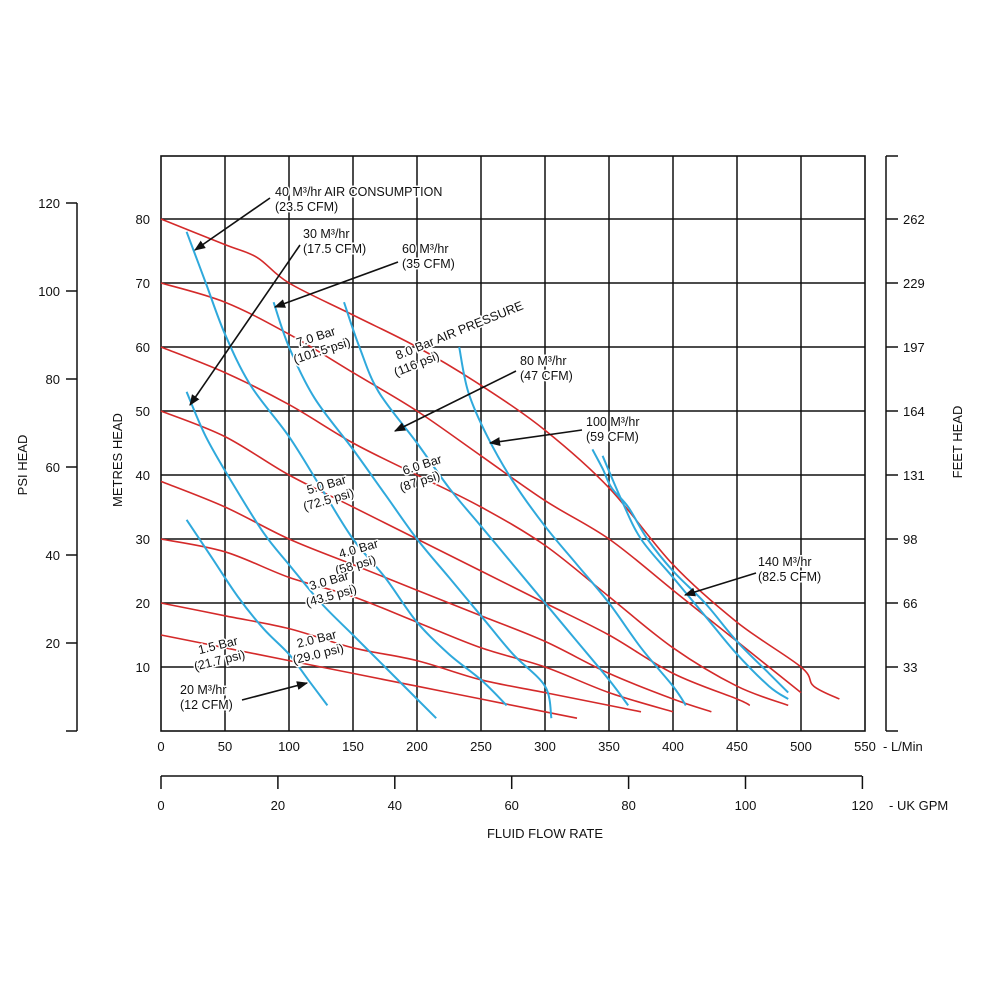 This screenshot has width=1000, height=1000. Describe the element at coordinates (318, 647) in the screenshot. I see `pressure-label: 2.0 Bar(29.0 psi)` at that location.